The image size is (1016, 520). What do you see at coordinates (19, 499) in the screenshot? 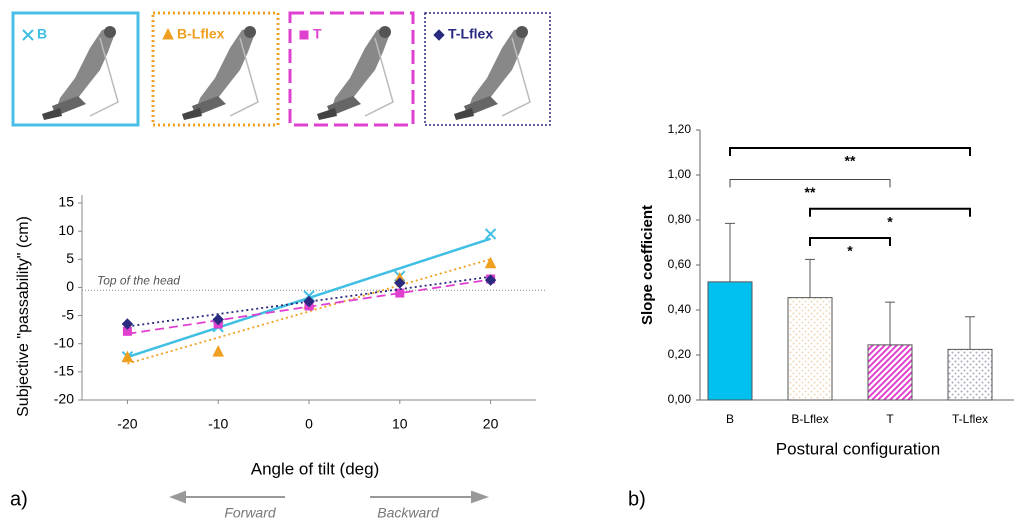
I see `panel-label: a)` at bounding box center [19, 499].